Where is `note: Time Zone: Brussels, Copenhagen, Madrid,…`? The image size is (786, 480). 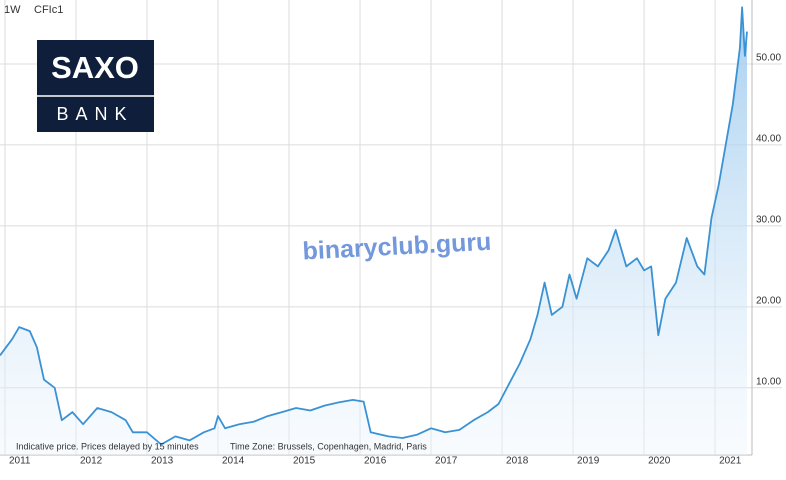
note: Time Zone: Brussels, Copenhagen, Madrid,… is located at coordinates (328, 446).